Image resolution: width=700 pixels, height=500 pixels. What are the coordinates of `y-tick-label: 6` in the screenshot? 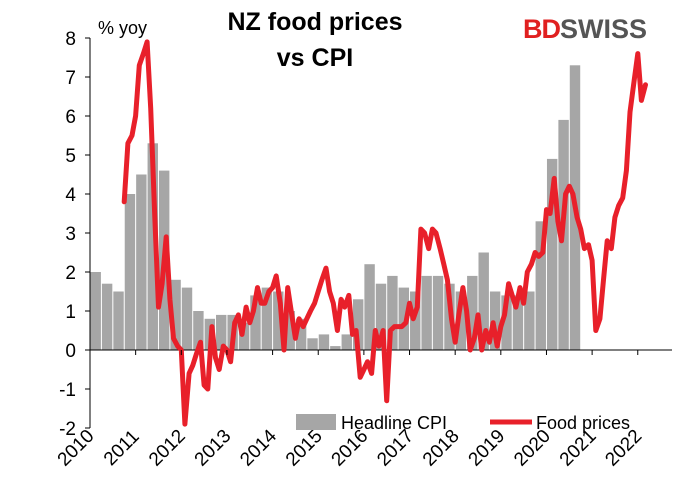 It's located at (70, 117).